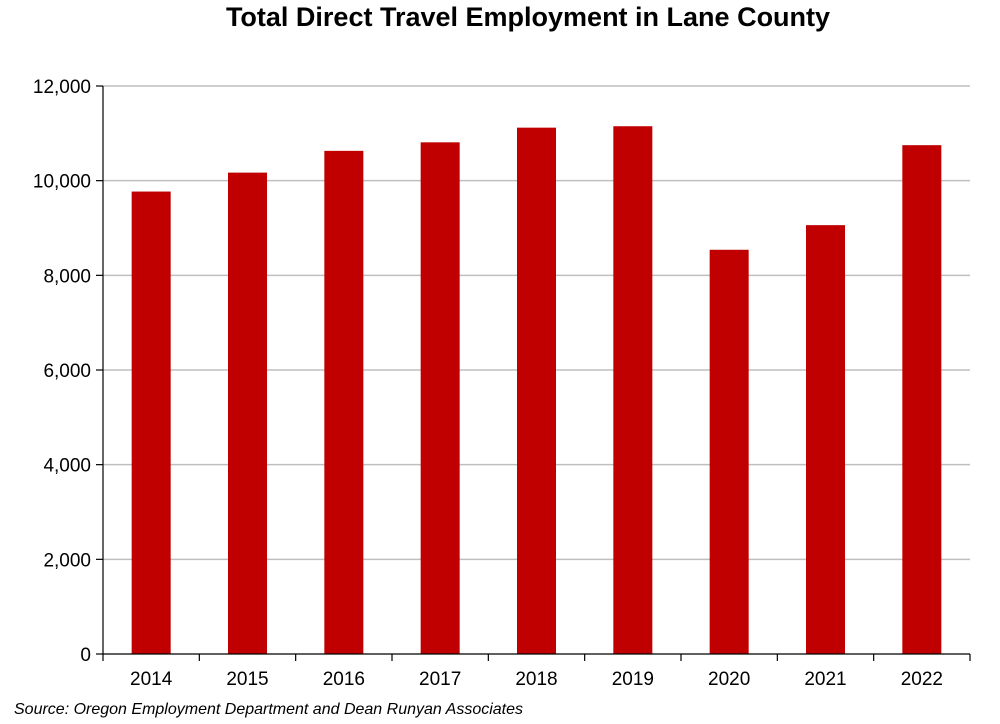 This screenshot has height=724, width=1000. I want to click on y-tick-label: 2,000, so click(67, 560).